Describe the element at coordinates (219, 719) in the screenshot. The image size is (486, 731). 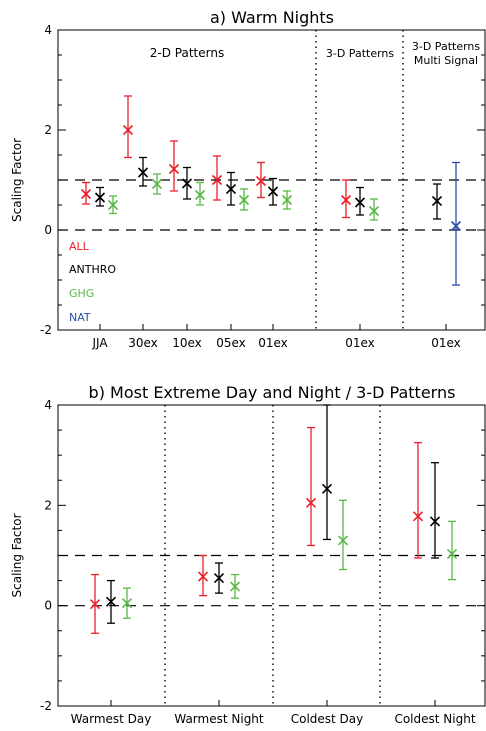
I see `x-tick-label: Warmest Night` at that location.